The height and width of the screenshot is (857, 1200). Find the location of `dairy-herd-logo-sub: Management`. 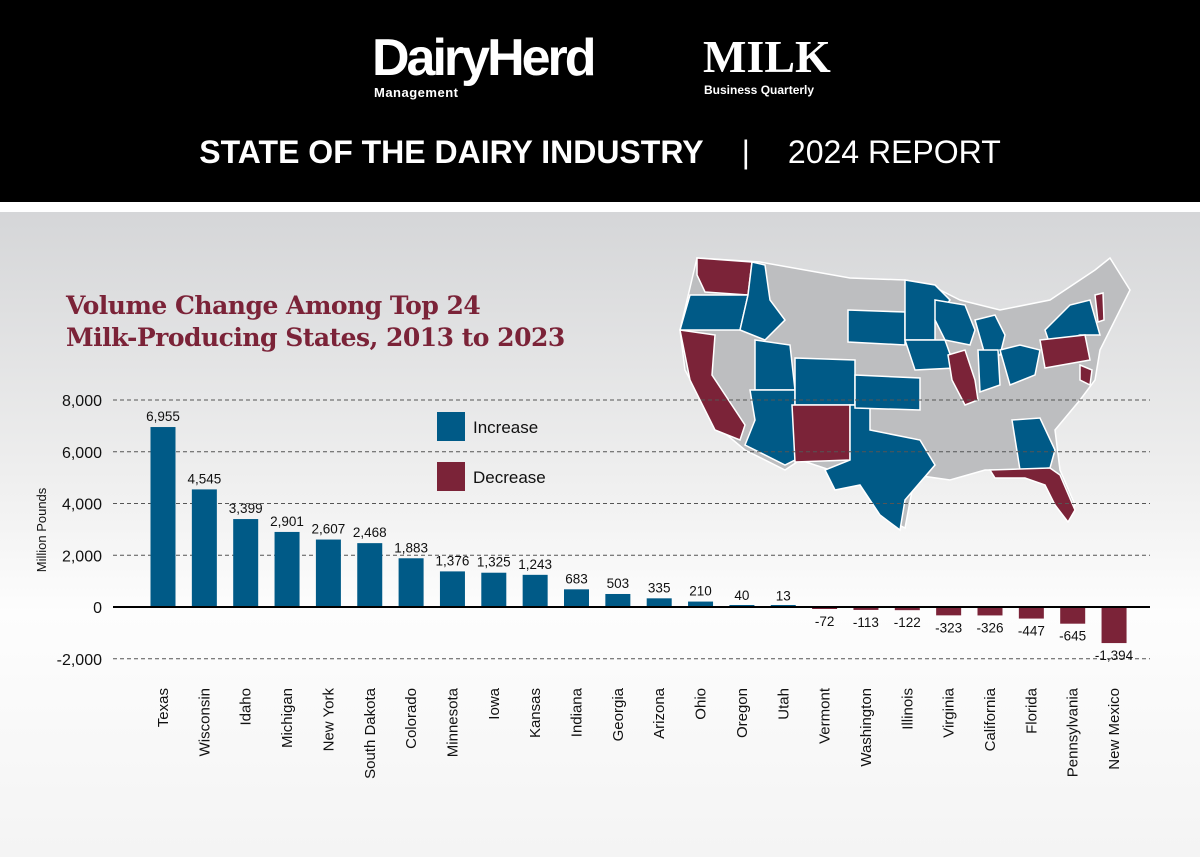

dairy-herd-logo-sub: Management is located at coordinates (416, 92).